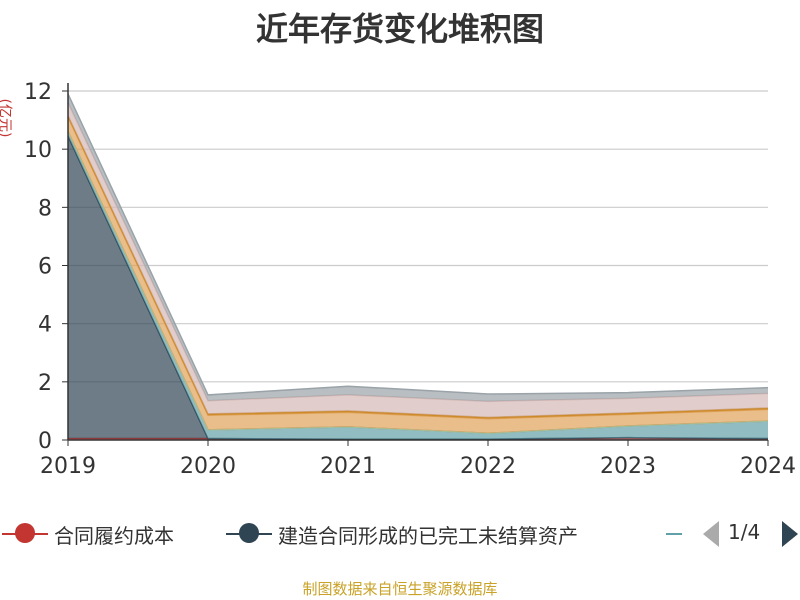  What do you see at coordinates (399, 29) in the screenshot?
I see `chart-title: 近年存货变化堆积图` at bounding box center [399, 29].